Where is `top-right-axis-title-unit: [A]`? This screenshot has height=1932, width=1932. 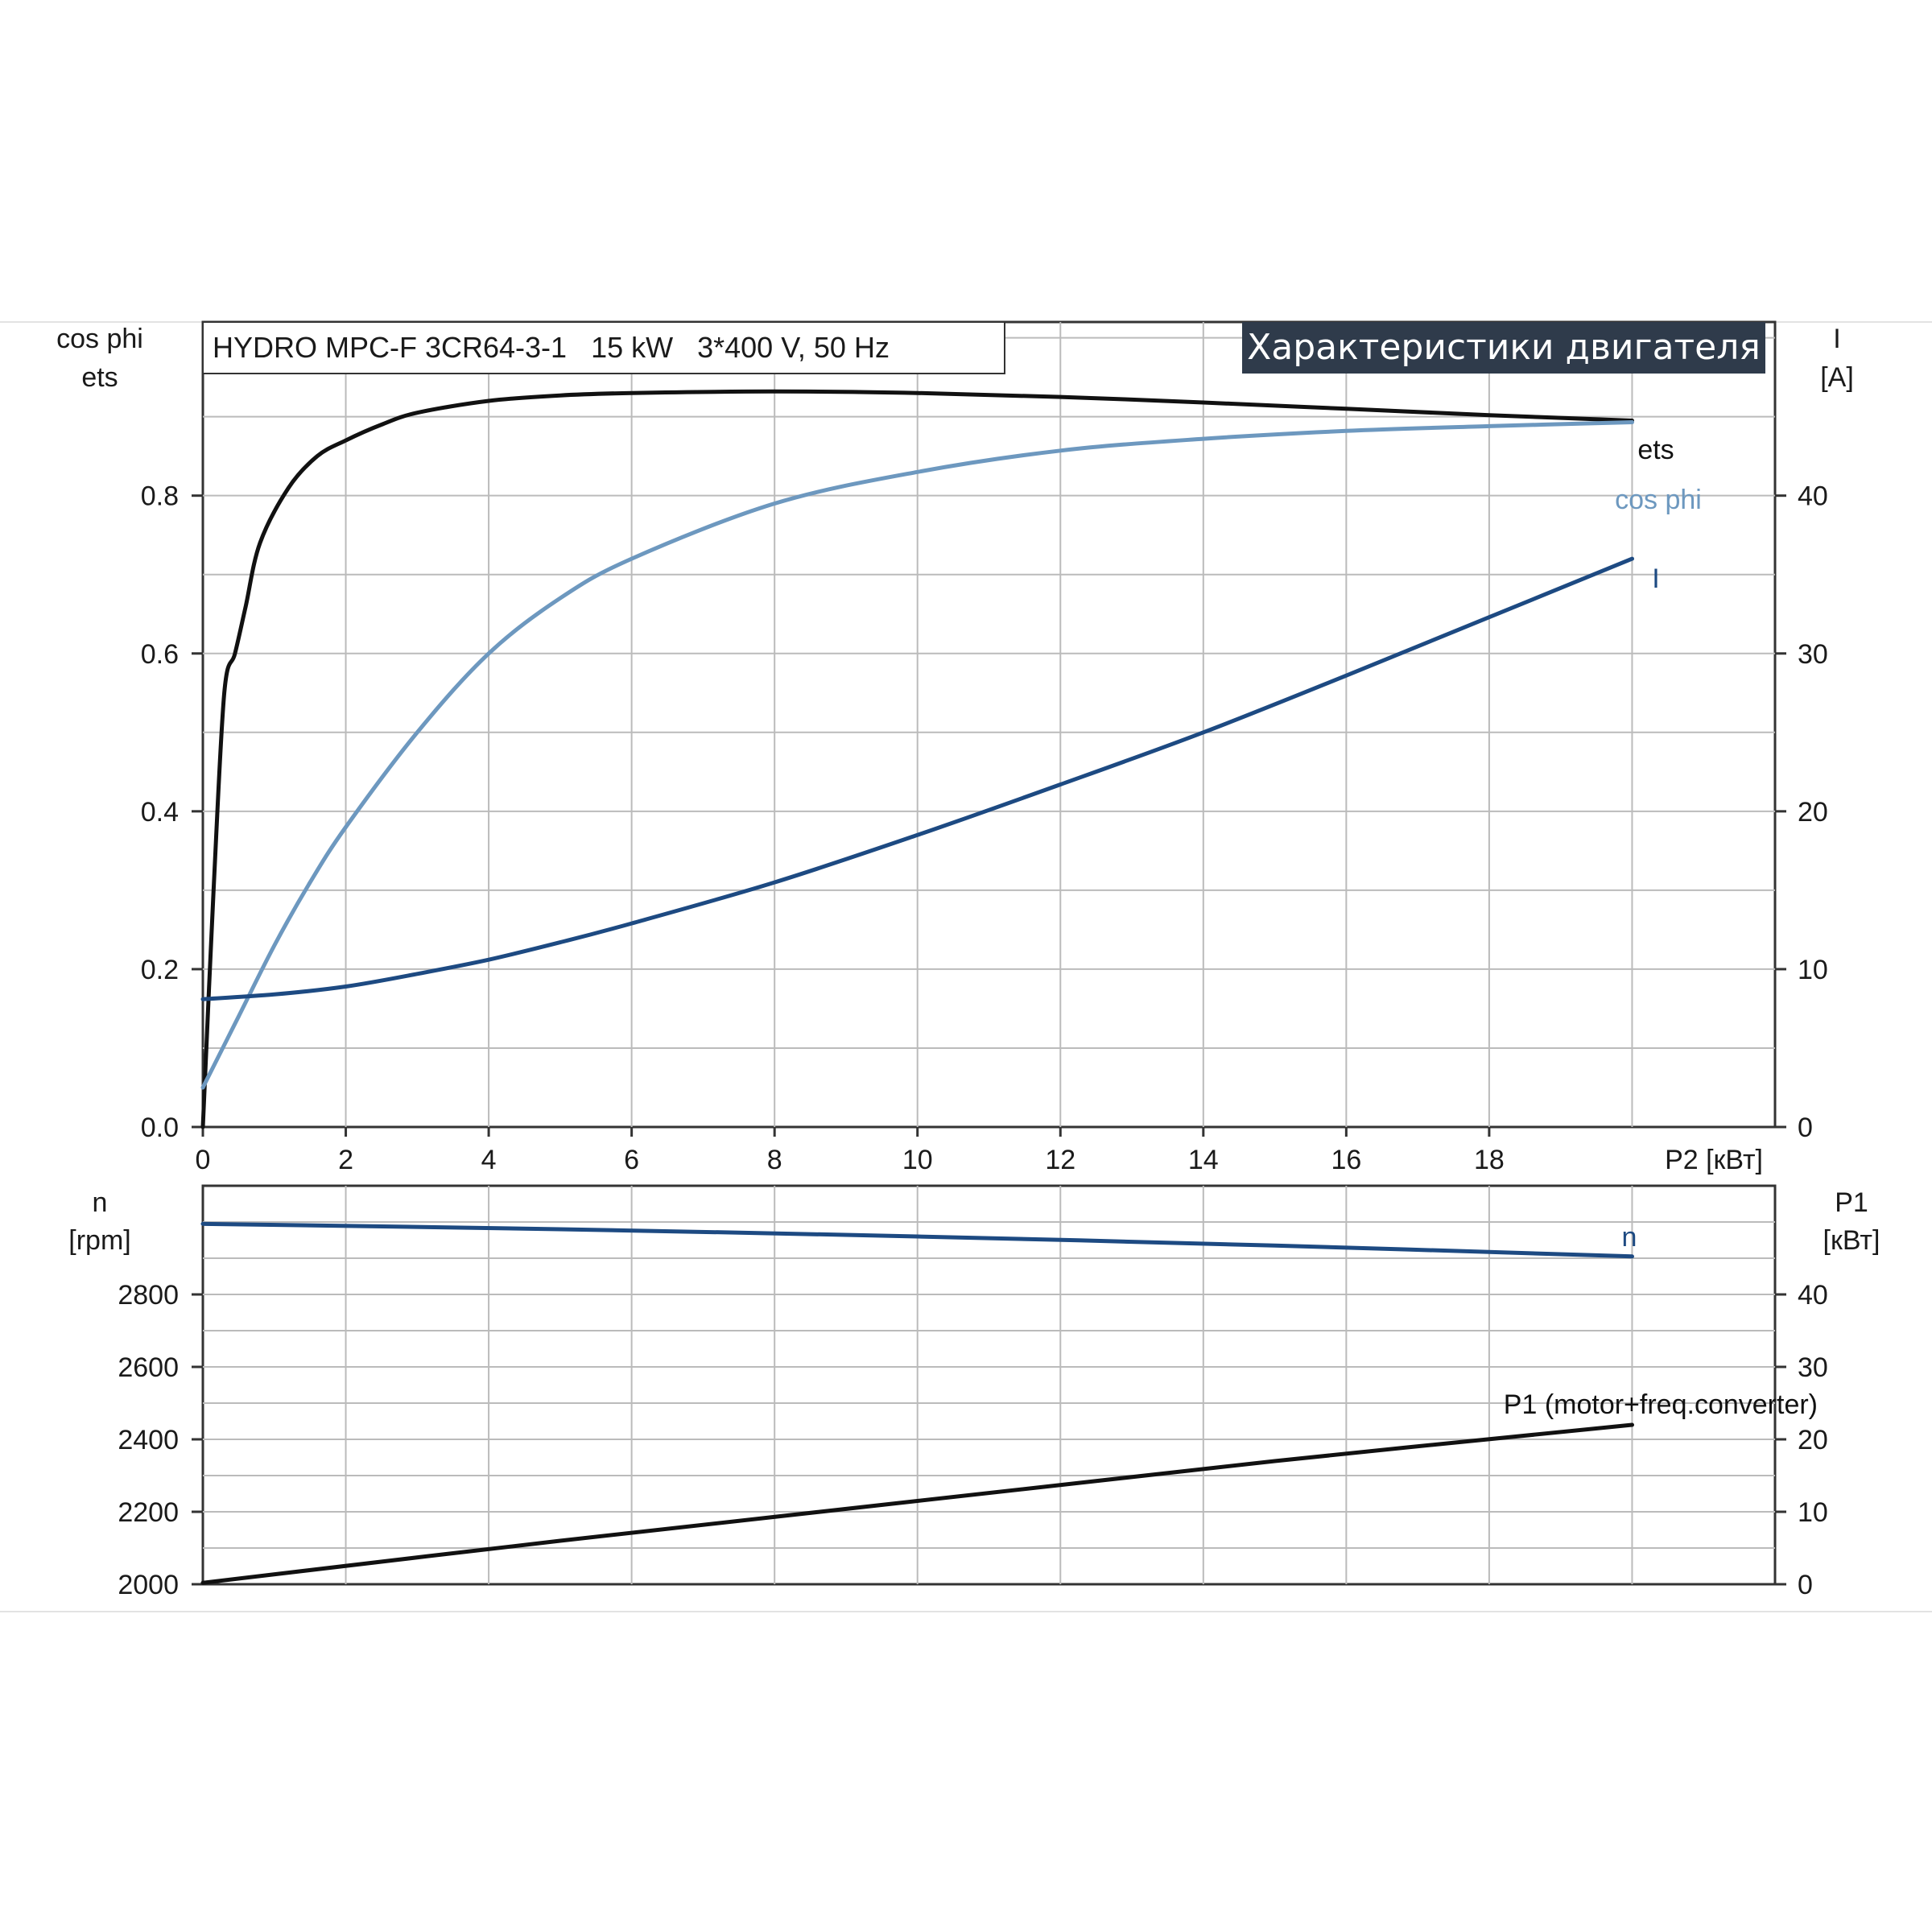 top-right-axis-title-unit: [A] is located at coordinates (1837, 377).